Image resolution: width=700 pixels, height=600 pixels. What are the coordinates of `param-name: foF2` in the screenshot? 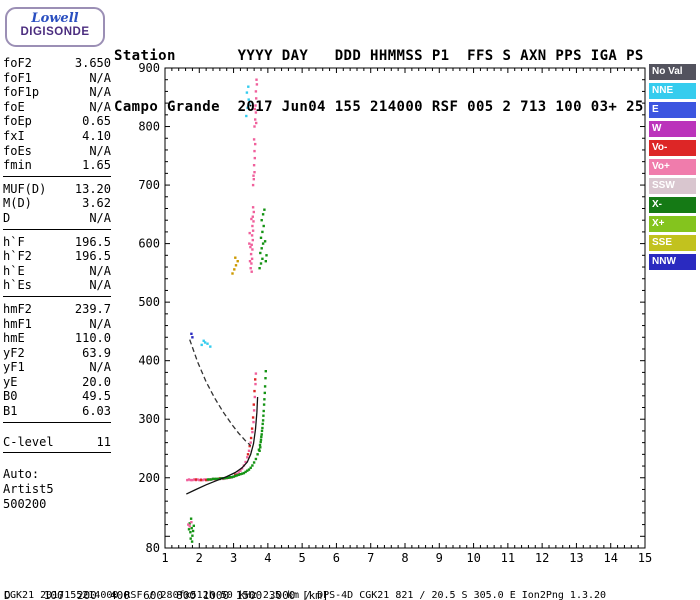 It's located at (17, 63).